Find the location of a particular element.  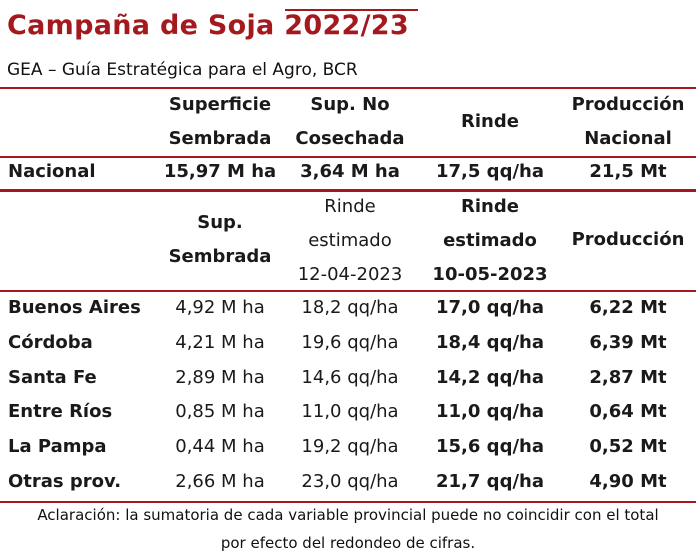

page-title: Campaña de Soja 2022/23 is located at coordinates (208, 25).